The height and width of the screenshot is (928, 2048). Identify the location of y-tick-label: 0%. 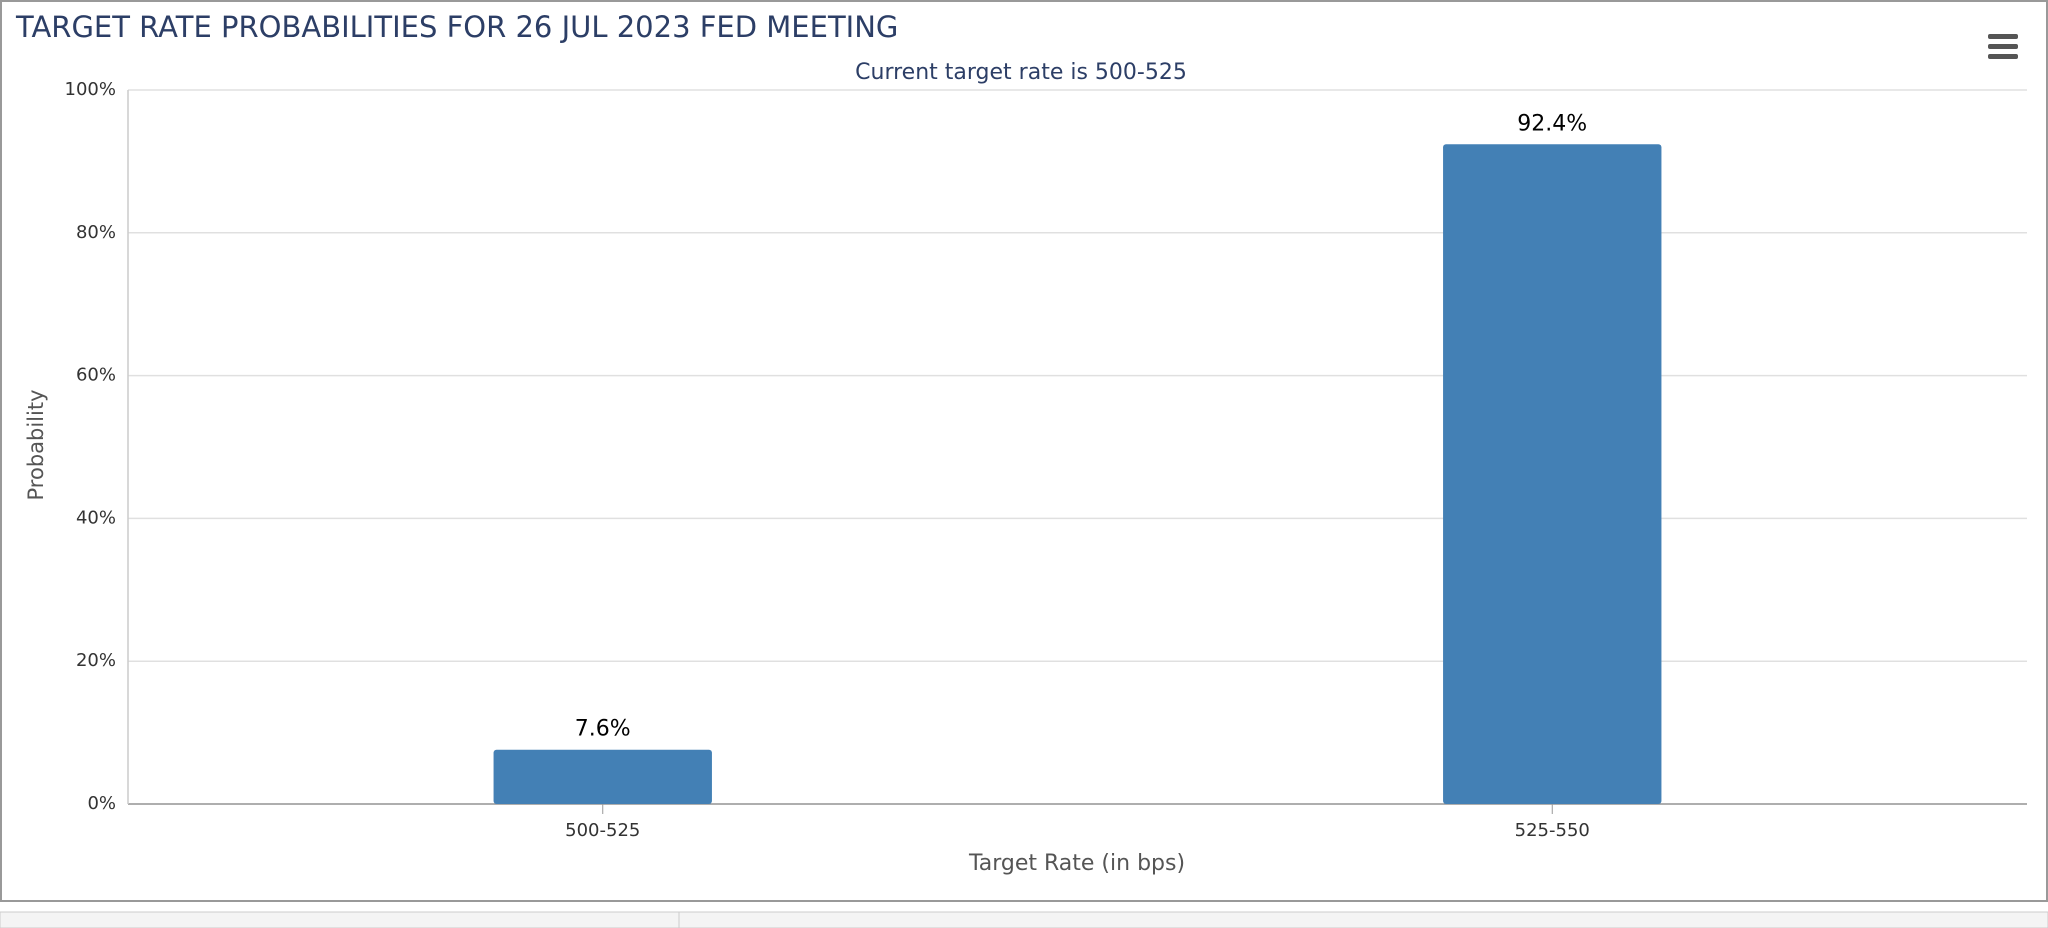
(101, 803).